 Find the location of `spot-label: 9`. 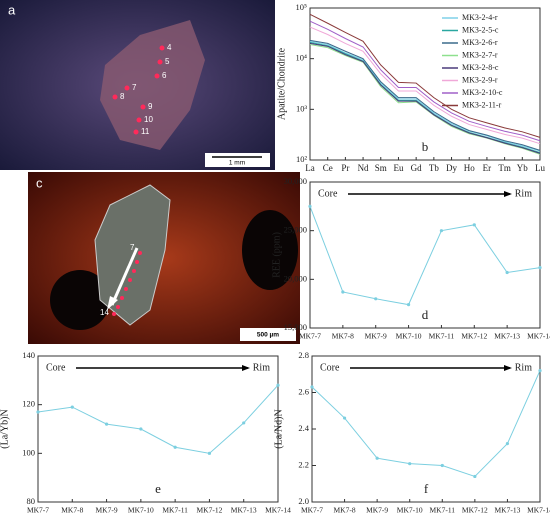

spot-label: 9 is located at coordinates (150, 106).